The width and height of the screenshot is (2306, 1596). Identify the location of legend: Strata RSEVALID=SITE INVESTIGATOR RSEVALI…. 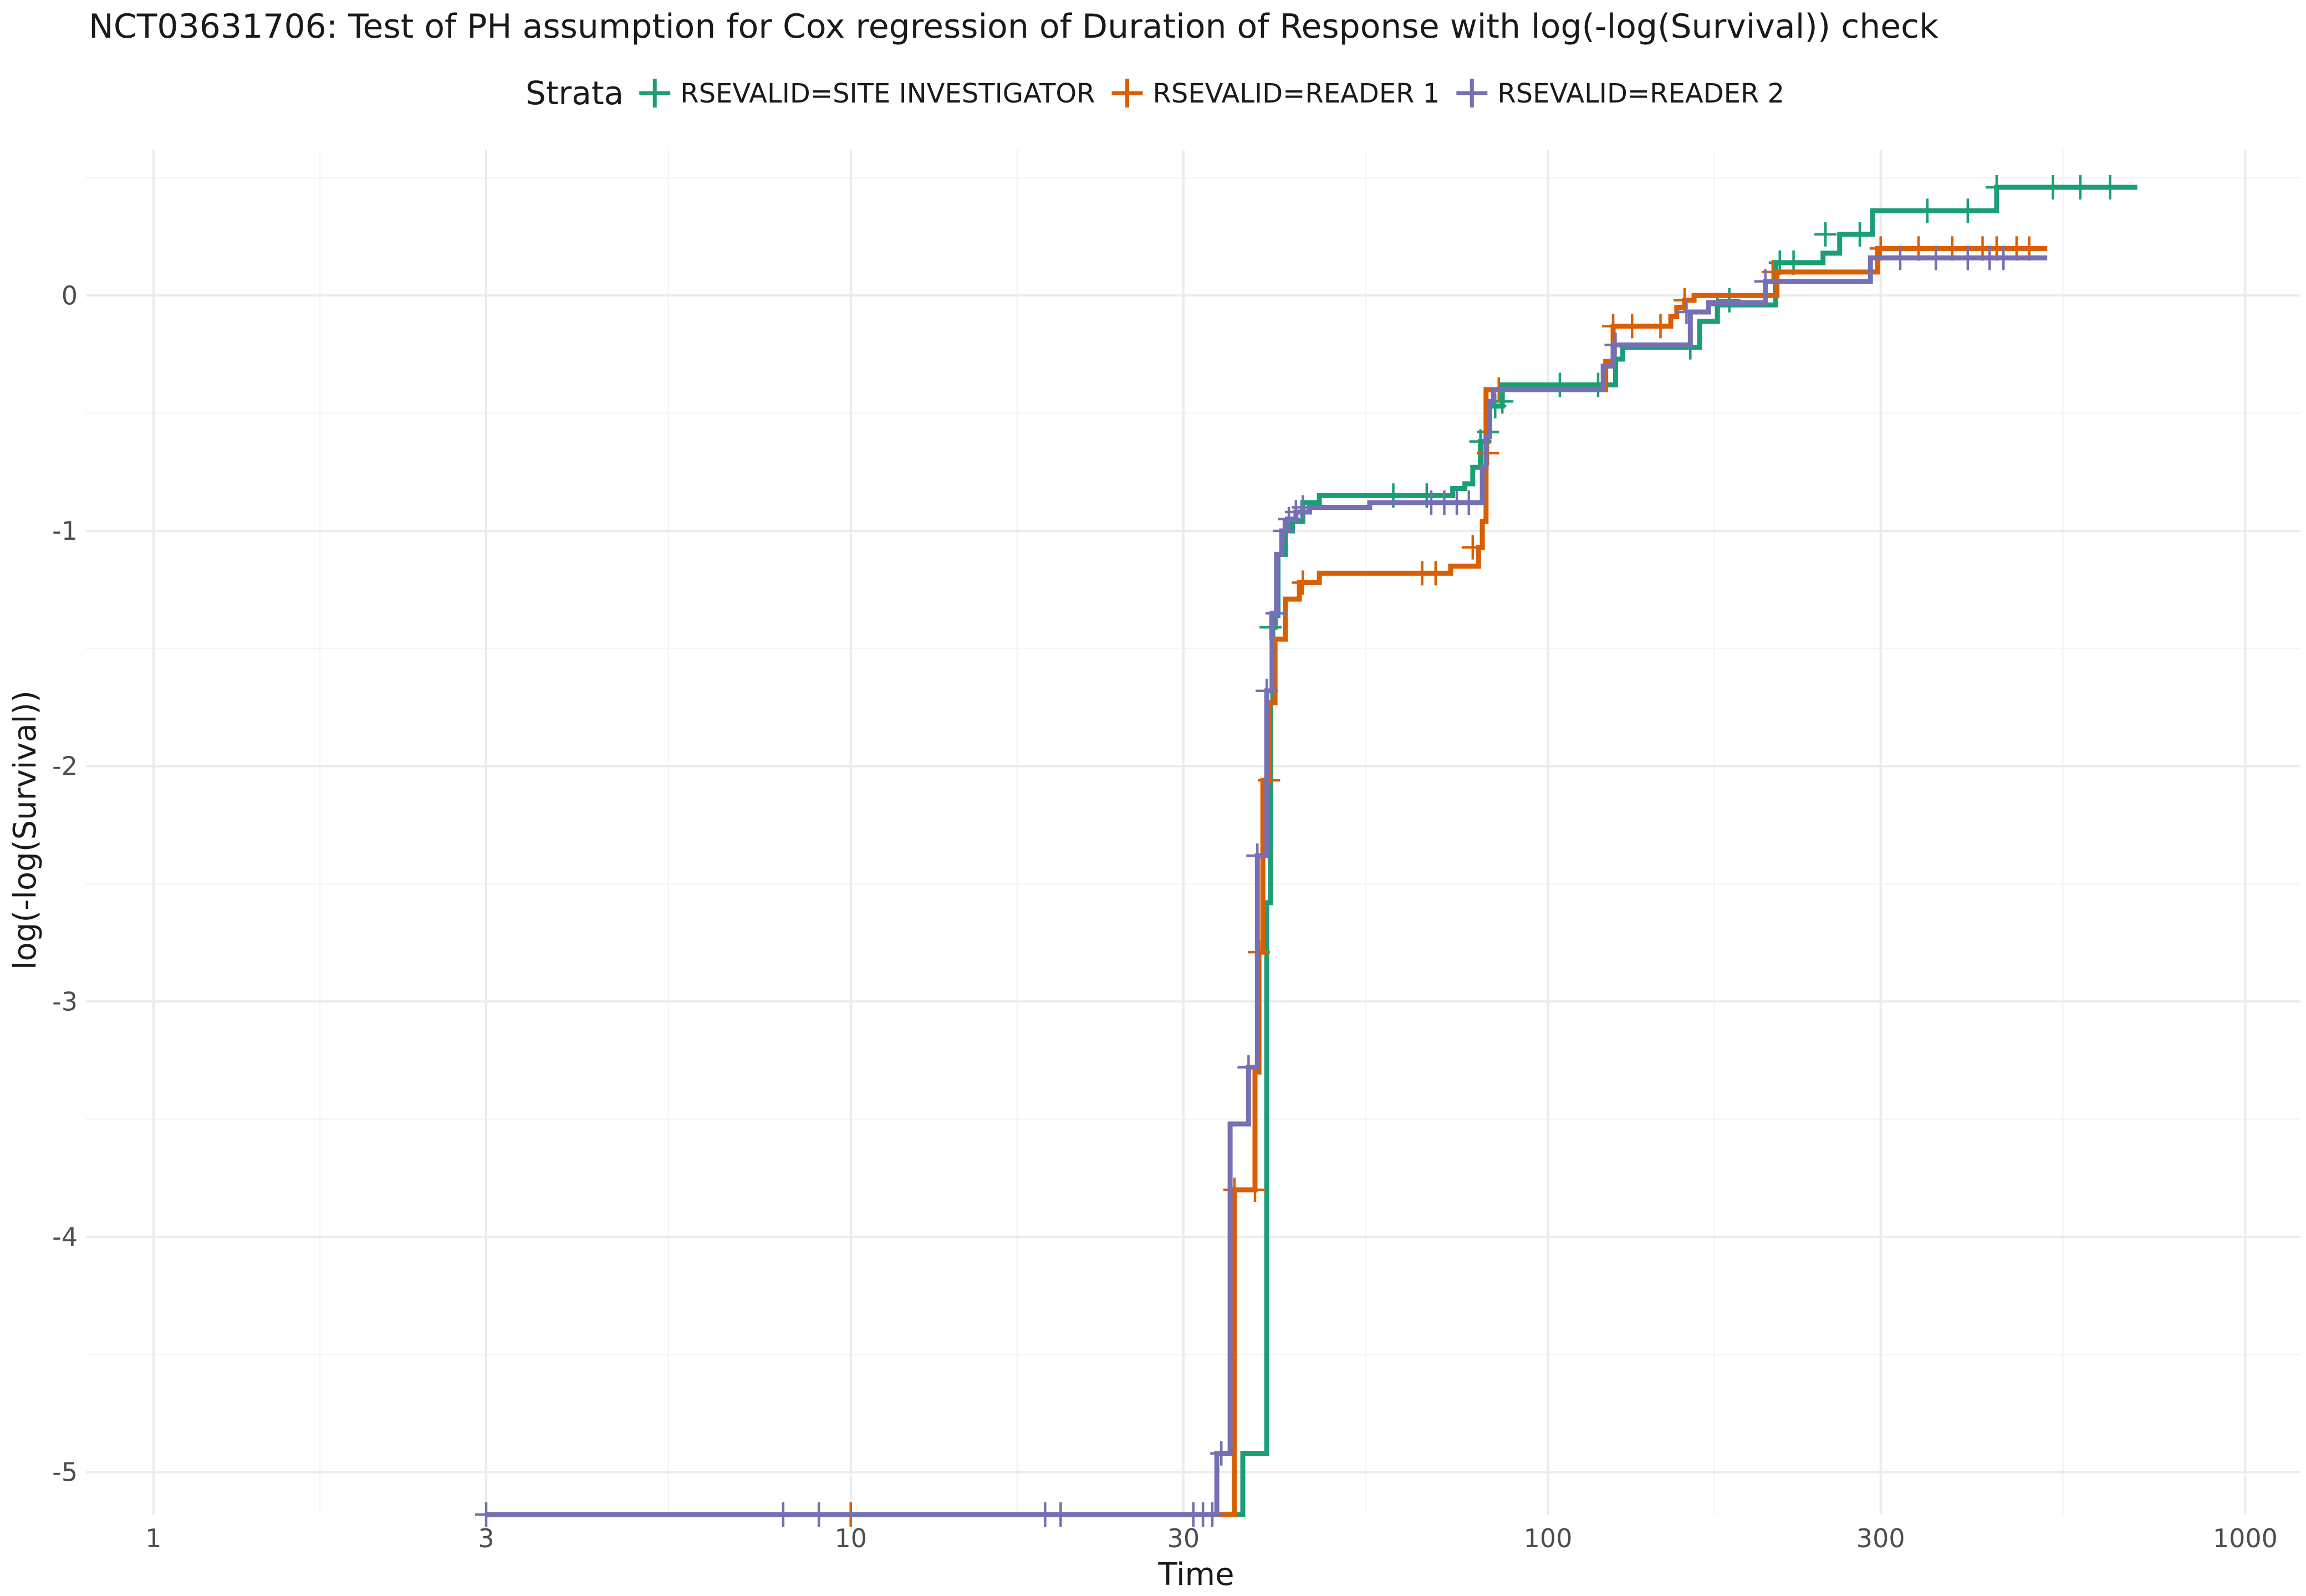
(1155, 93).